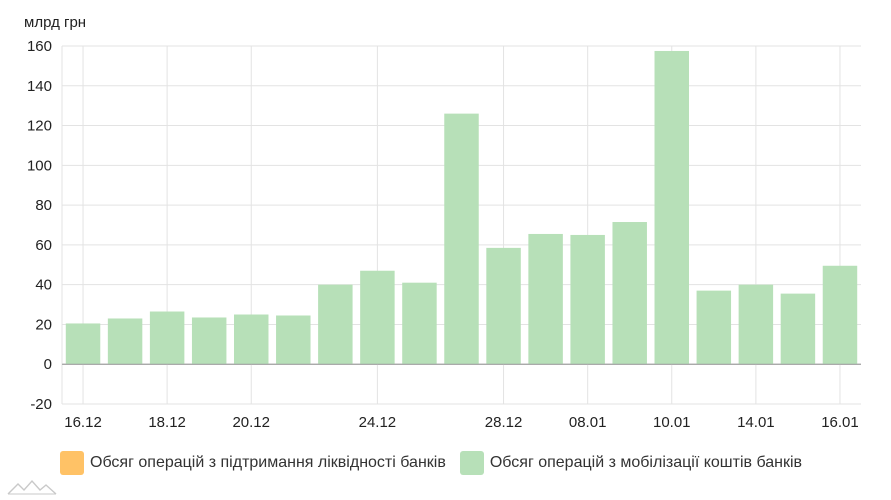  I want to click on y-tick-label: 160, so click(39, 46).